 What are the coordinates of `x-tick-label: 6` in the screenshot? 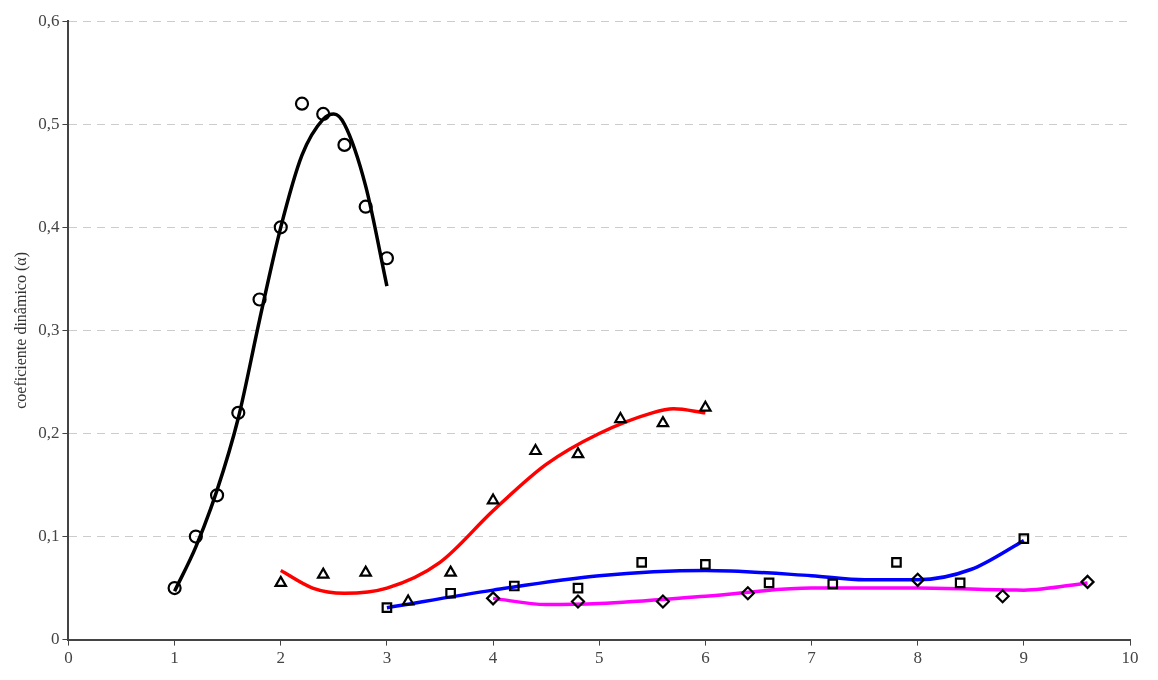 It's located at (705, 658).